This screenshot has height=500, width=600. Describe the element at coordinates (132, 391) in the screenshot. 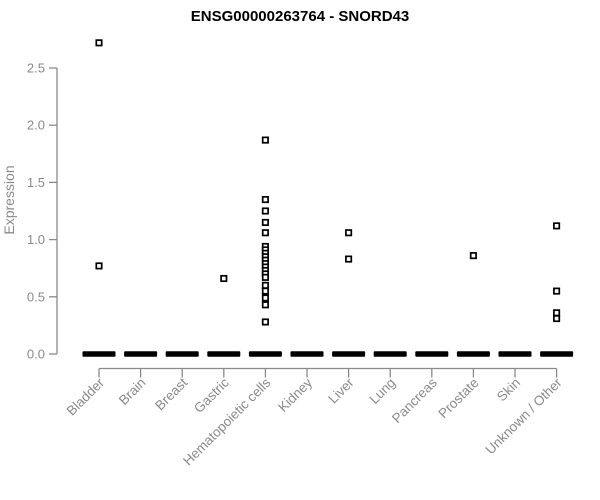

I see `x-category-label: Brain` at that location.